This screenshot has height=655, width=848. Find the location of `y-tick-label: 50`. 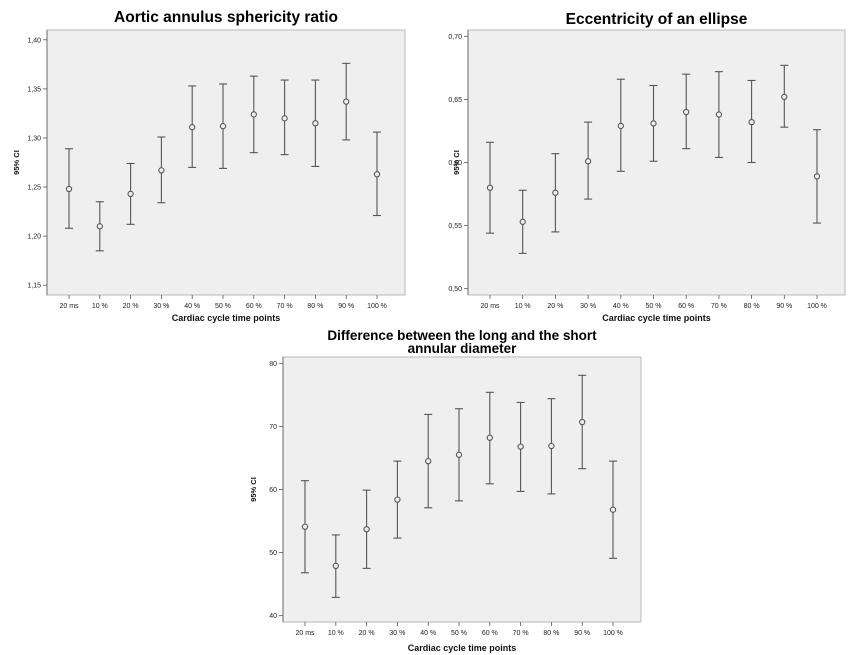

y-tick-label: 50 is located at coordinates (273, 553).